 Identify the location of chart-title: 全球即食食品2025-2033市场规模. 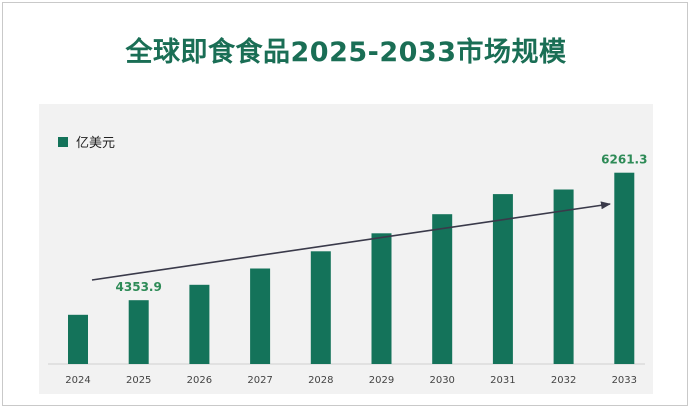
(346, 52).